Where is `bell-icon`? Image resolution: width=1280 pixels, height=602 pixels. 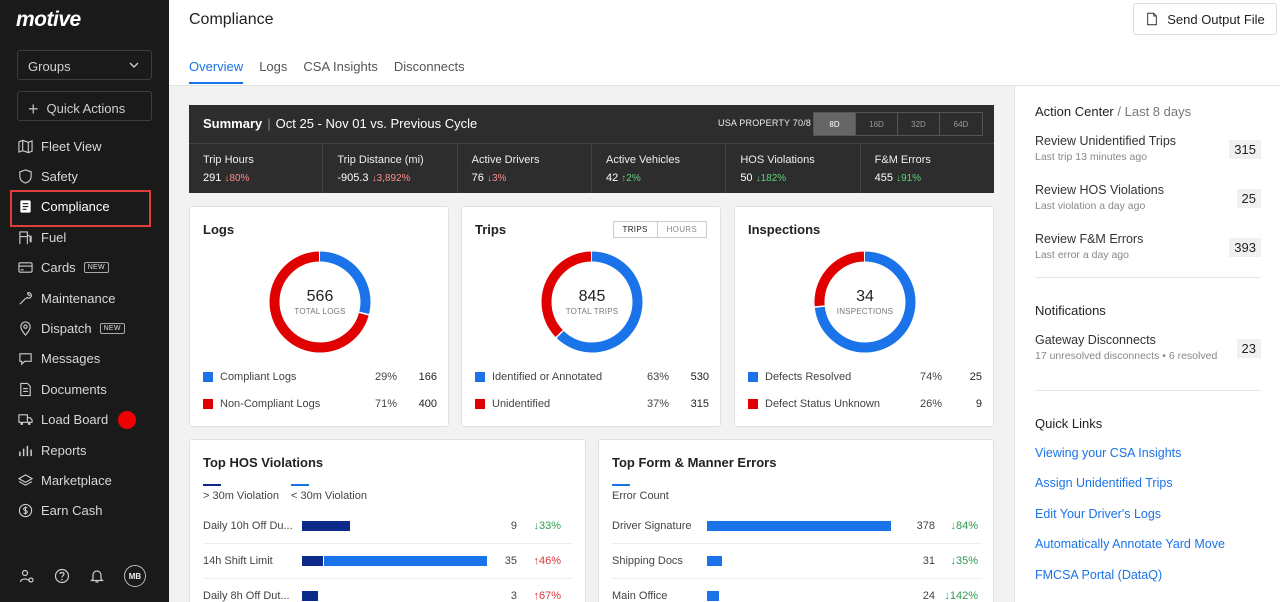 bell-icon is located at coordinates (97, 576).